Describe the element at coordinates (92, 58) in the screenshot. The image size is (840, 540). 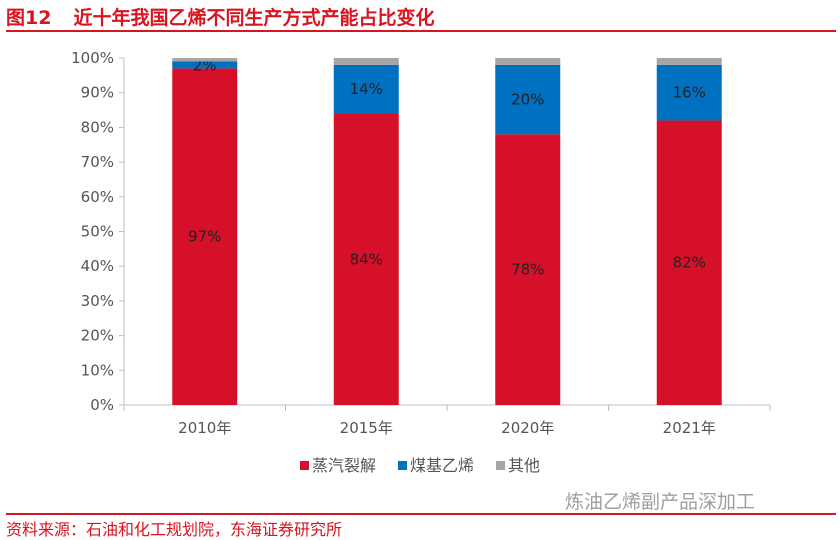
I see `y-tick-label: 100%` at that location.